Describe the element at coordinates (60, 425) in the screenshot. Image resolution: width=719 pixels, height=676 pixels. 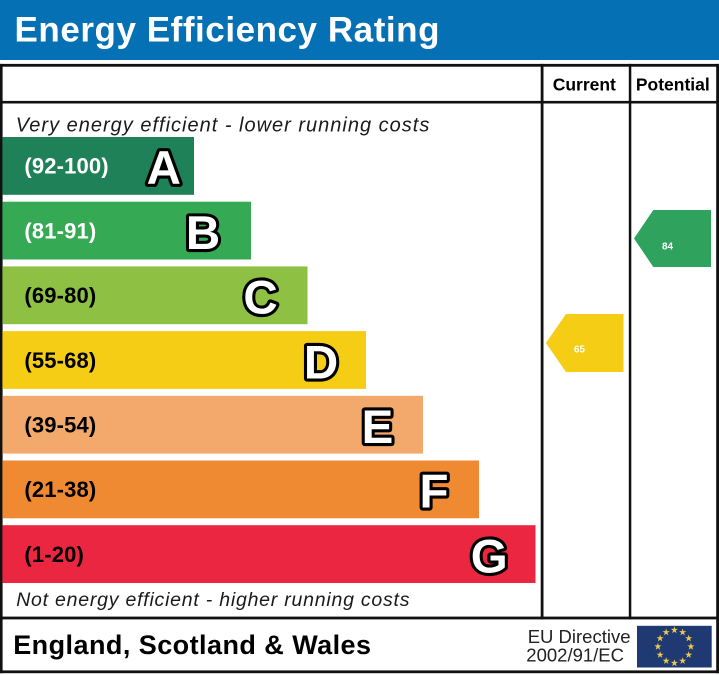
I see `svg-text: (39-54)` at that location.